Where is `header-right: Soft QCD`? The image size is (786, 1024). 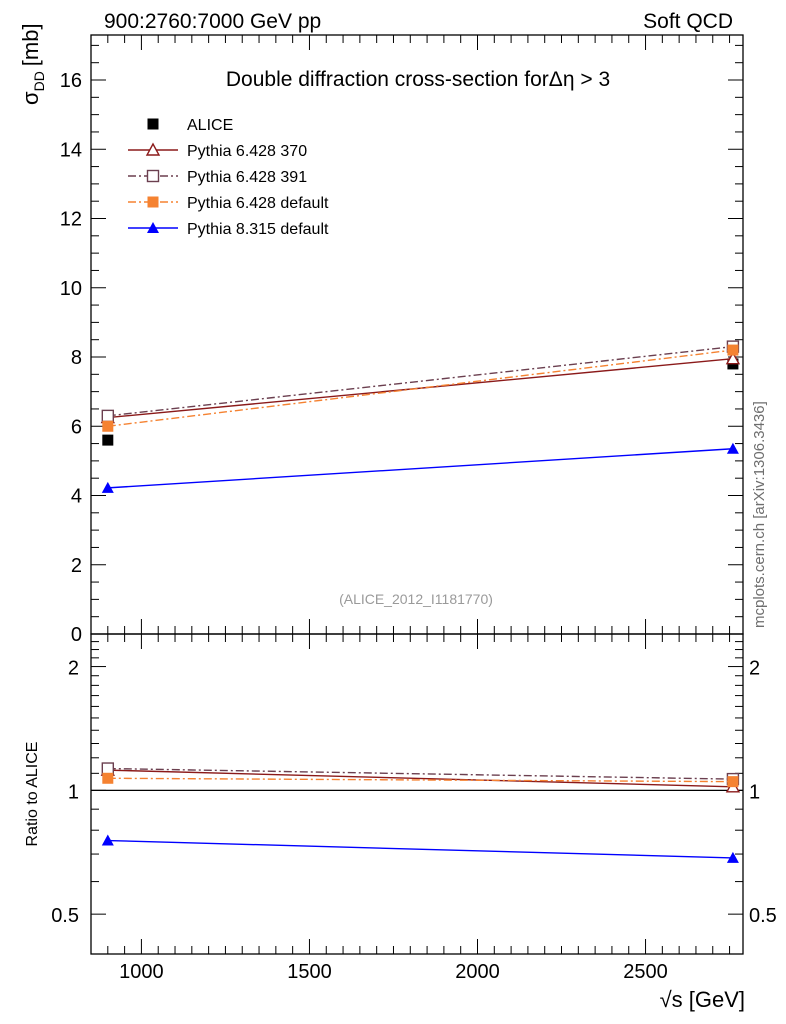 header-right: Soft QCD is located at coordinates (688, 21).